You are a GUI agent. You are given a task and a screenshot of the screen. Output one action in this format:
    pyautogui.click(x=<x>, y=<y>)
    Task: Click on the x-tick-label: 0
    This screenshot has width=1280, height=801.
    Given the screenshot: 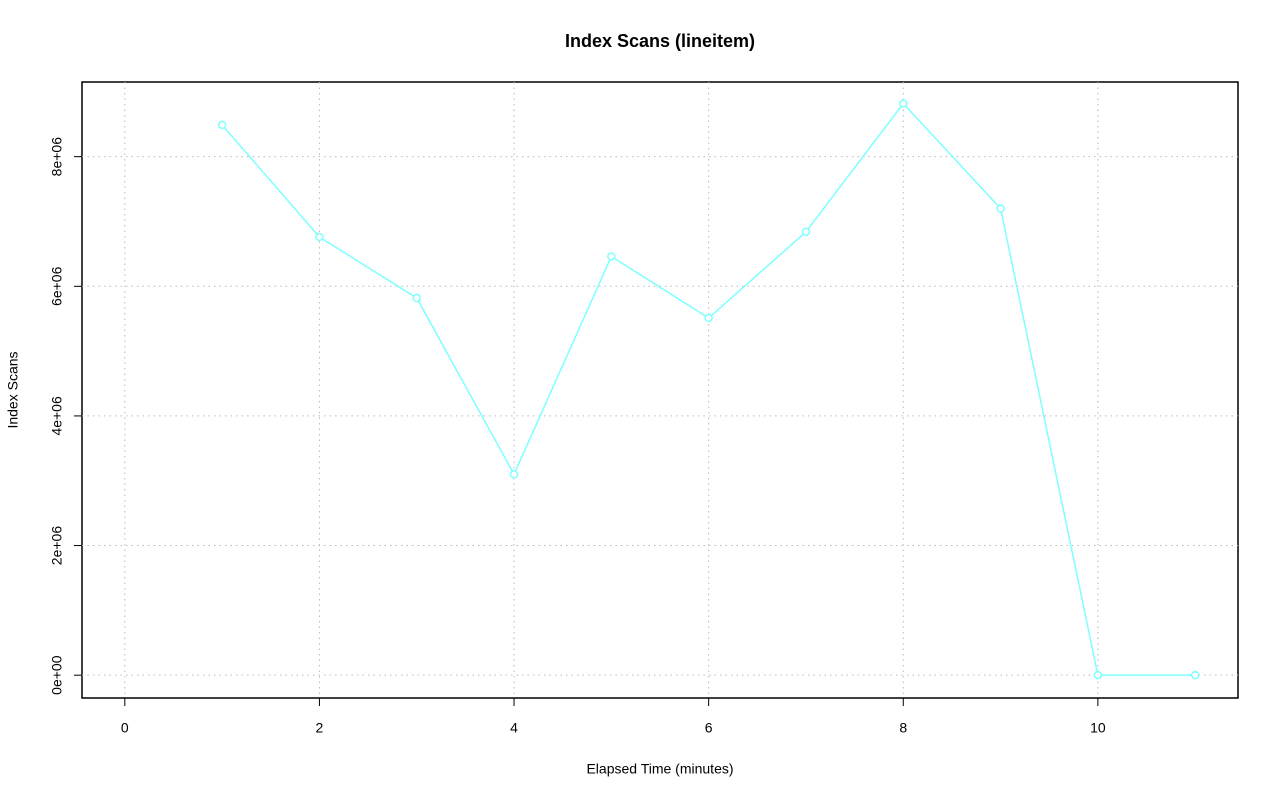 What is the action you would take?
    pyautogui.click(x=125, y=728)
    